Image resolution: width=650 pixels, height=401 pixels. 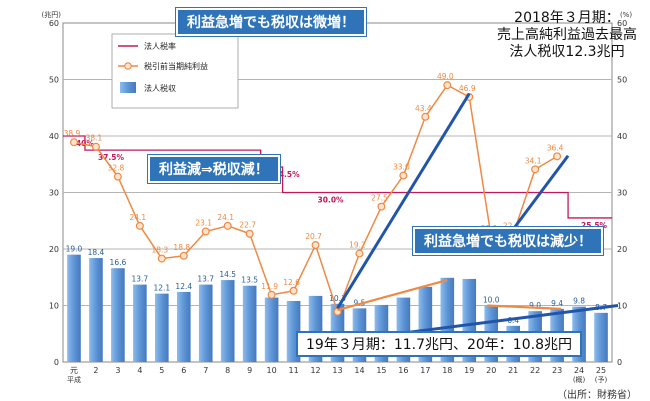 I want to click on profit-data-label: 18.8, so click(x=181, y=247).